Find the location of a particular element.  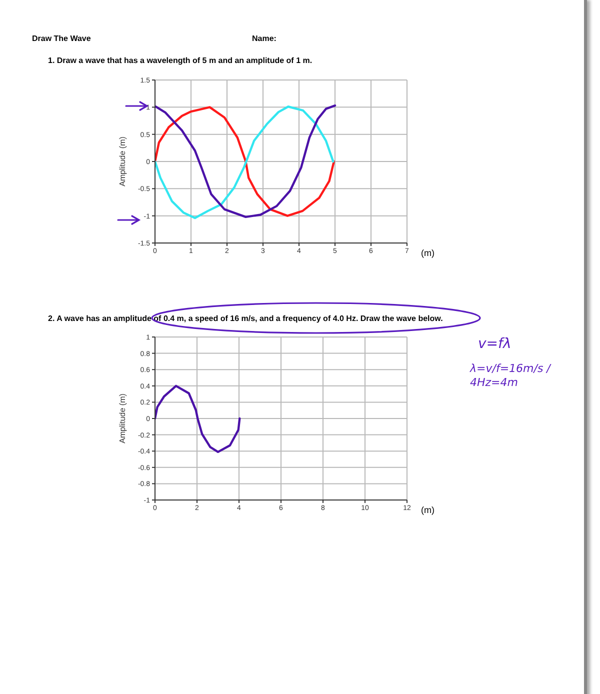

chart-title: 1. Draw a wave that has a wavelength of 5 m and an amplitude of 1 m. is located at coordinates (180, 60).